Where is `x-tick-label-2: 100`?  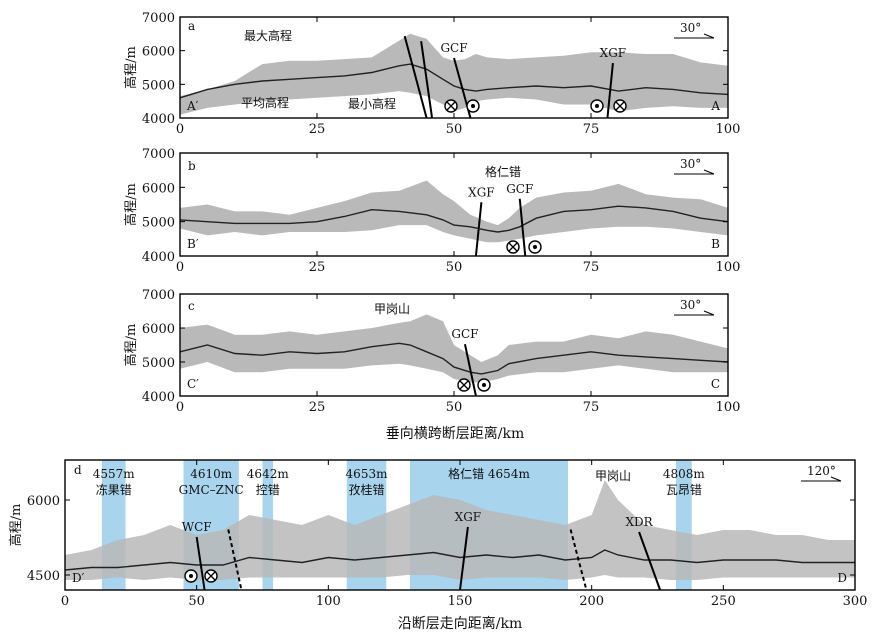 x-tick-label-2: 100 is located at coordinates (328, 601).